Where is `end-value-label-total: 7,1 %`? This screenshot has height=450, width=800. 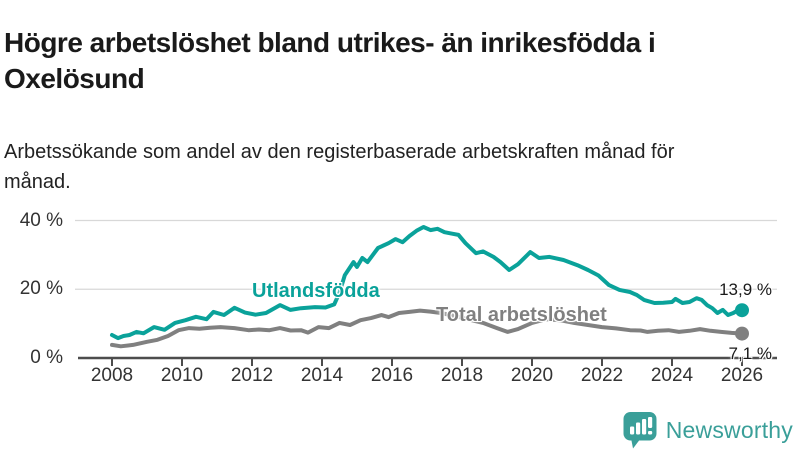
end-value-label-total: 7,1 % is located at coordinates (750, 353).